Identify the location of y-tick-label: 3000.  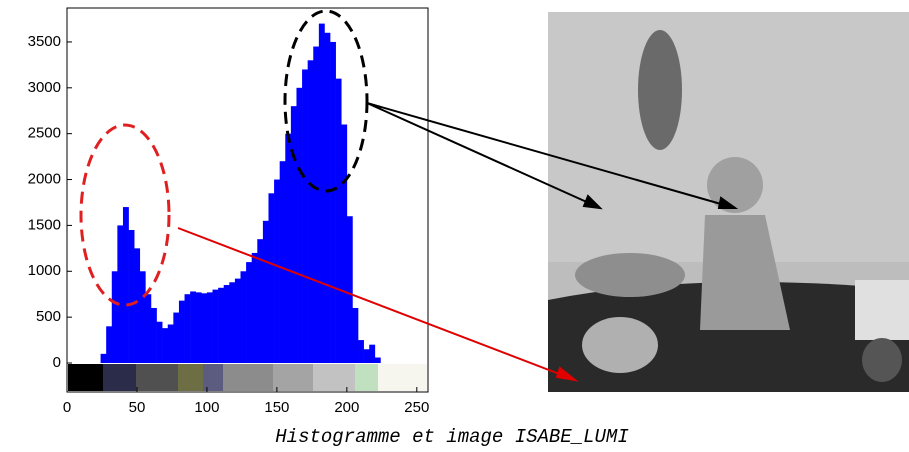
(44, 87).